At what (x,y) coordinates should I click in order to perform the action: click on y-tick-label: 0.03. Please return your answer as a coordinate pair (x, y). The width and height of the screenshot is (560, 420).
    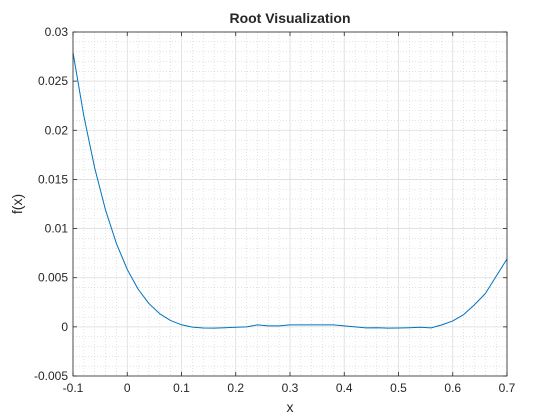
    Looking at the image, I should click on (57, 32).